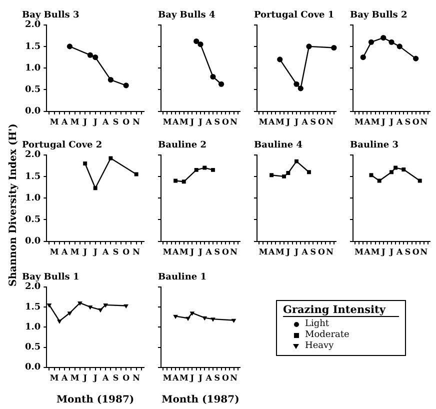  What do you see at coordinates (182, 277) in the screenshot?
I see `chart-title: Bauline 1` at bounding box center [182, 277].